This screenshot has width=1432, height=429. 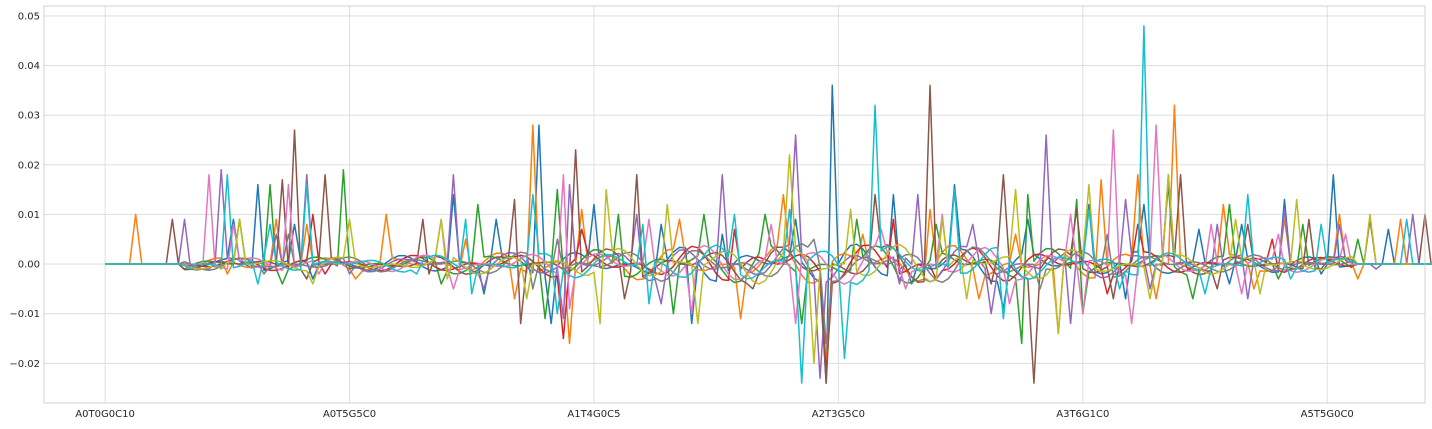 I want to click on x-tick-label: A1T4G0C5, so click(x=593, y=414).